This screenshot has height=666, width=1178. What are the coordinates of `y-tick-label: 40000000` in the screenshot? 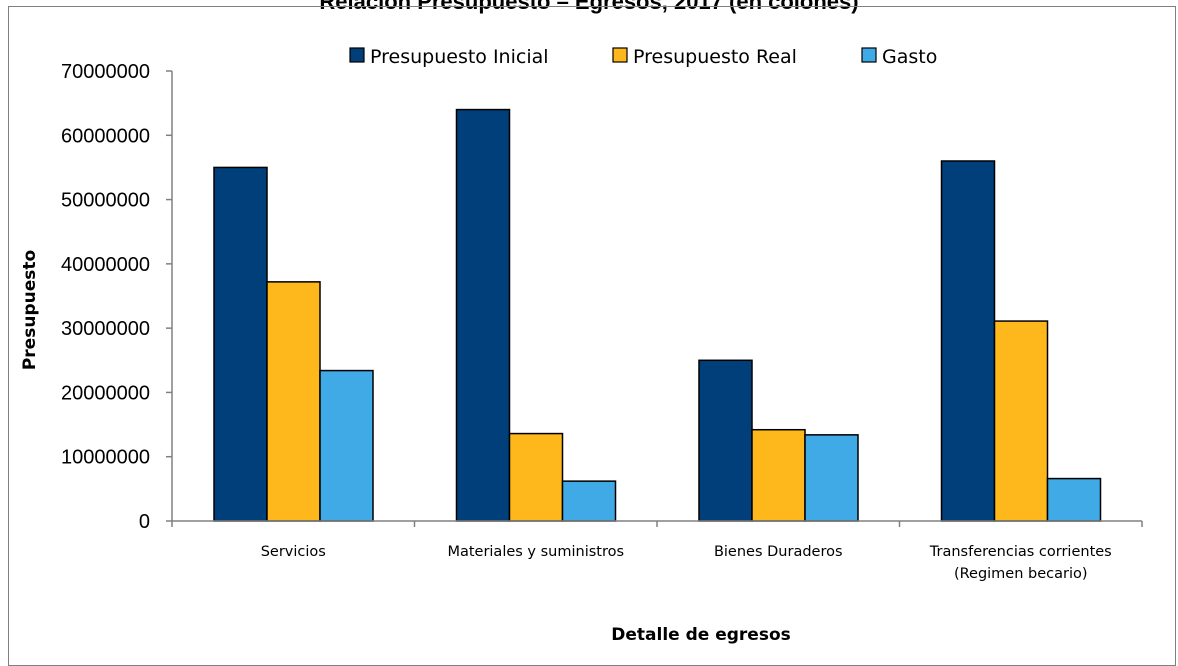 It's located at (105, 265).